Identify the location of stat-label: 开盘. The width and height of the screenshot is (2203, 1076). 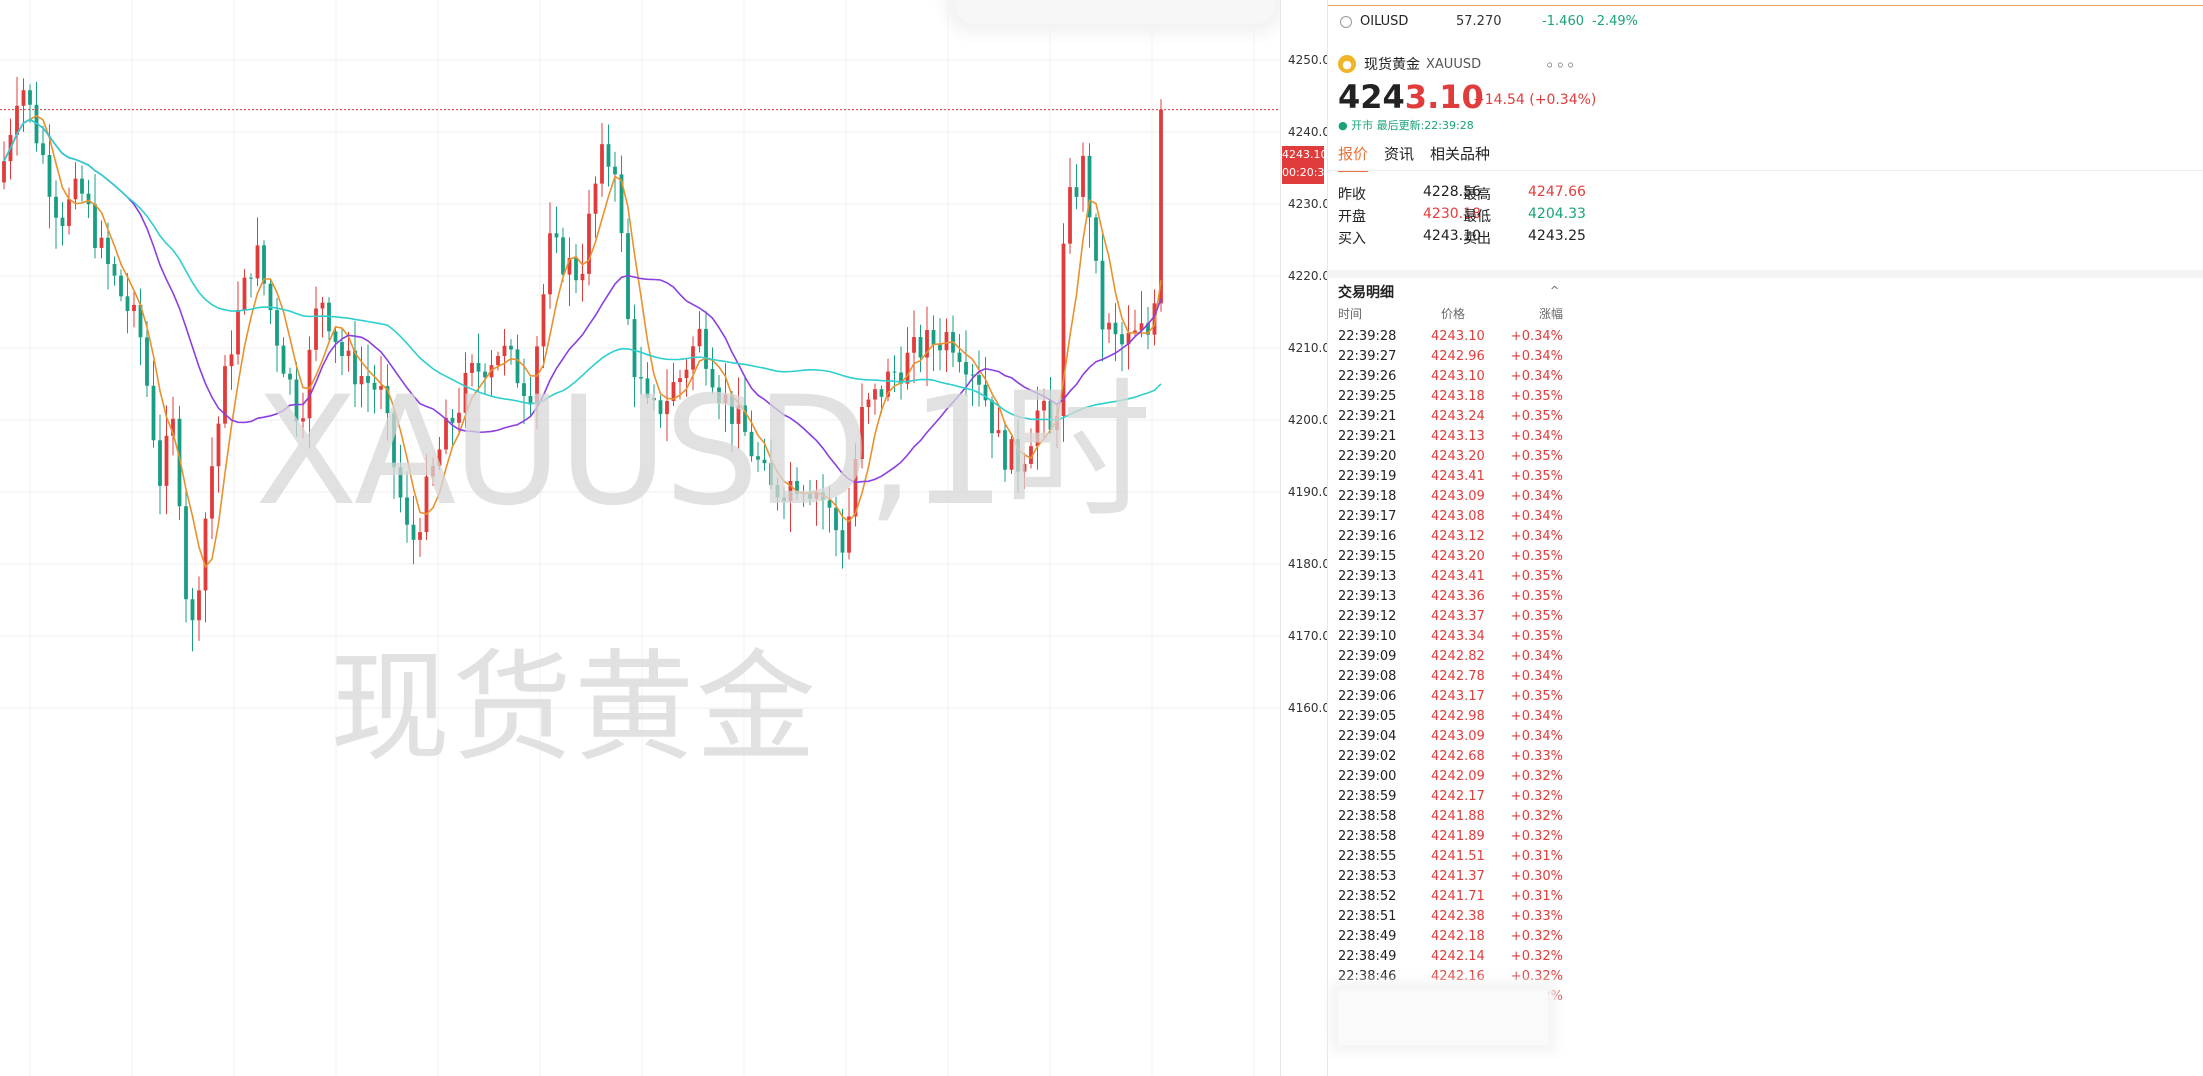
(1352, 217).